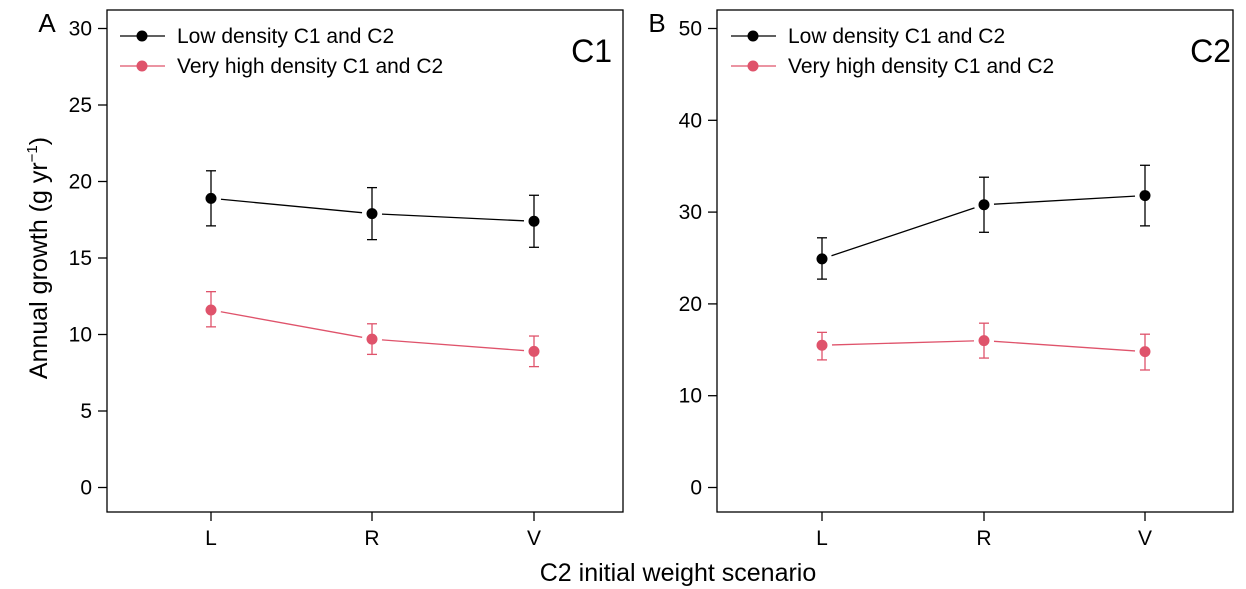 The width and height of the screenshot is (1246, 589). Describe the element at coordinates (80, 105) in the screenshot. I see `panel-a-y-tick-label: 25` at that location.